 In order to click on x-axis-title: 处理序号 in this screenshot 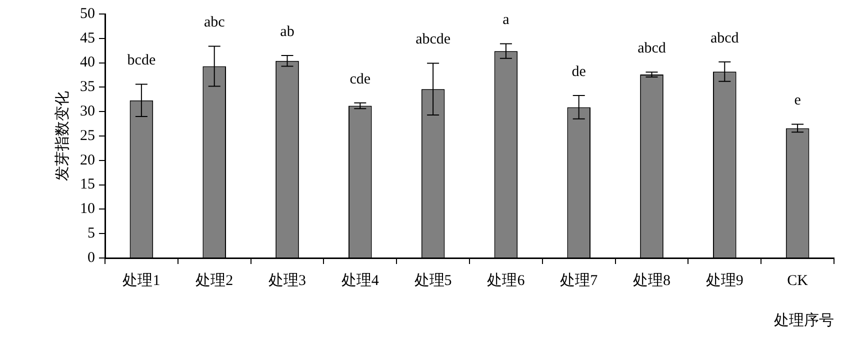, I will do `click(804, 320)`.